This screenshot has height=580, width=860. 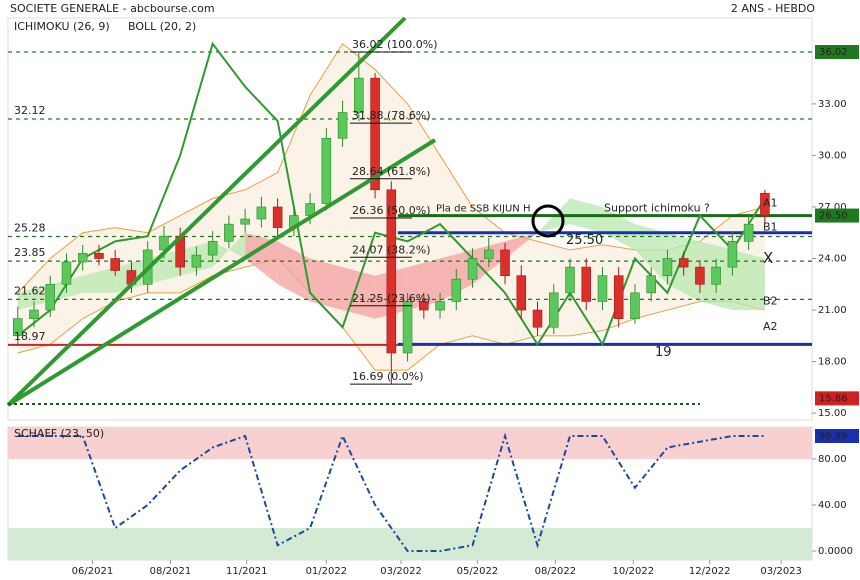 What do you see at coordinates (832, 413) in the screenshot?
I see `y-tick-label: 15.00` at bounding box center [832, 413].